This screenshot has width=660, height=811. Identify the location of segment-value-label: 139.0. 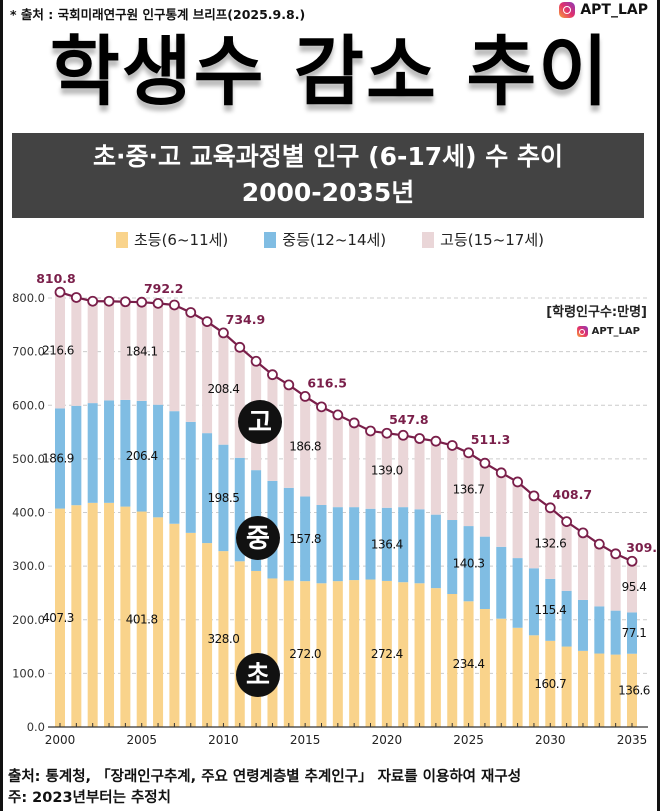
(387, 471).